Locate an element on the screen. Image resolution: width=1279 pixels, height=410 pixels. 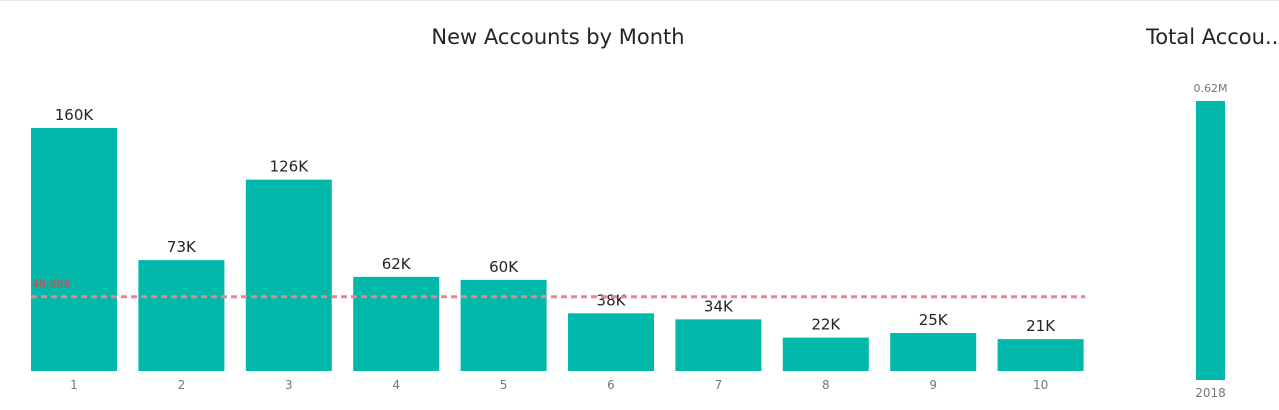
bar-series-total-accounts: 0.62M 2018 is located at coordinates (1211, 241).